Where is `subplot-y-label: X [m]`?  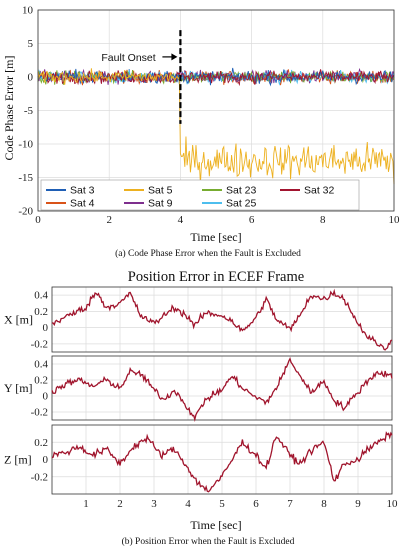
subplot-y-label: X [m] is located at coordinates (18, 320).